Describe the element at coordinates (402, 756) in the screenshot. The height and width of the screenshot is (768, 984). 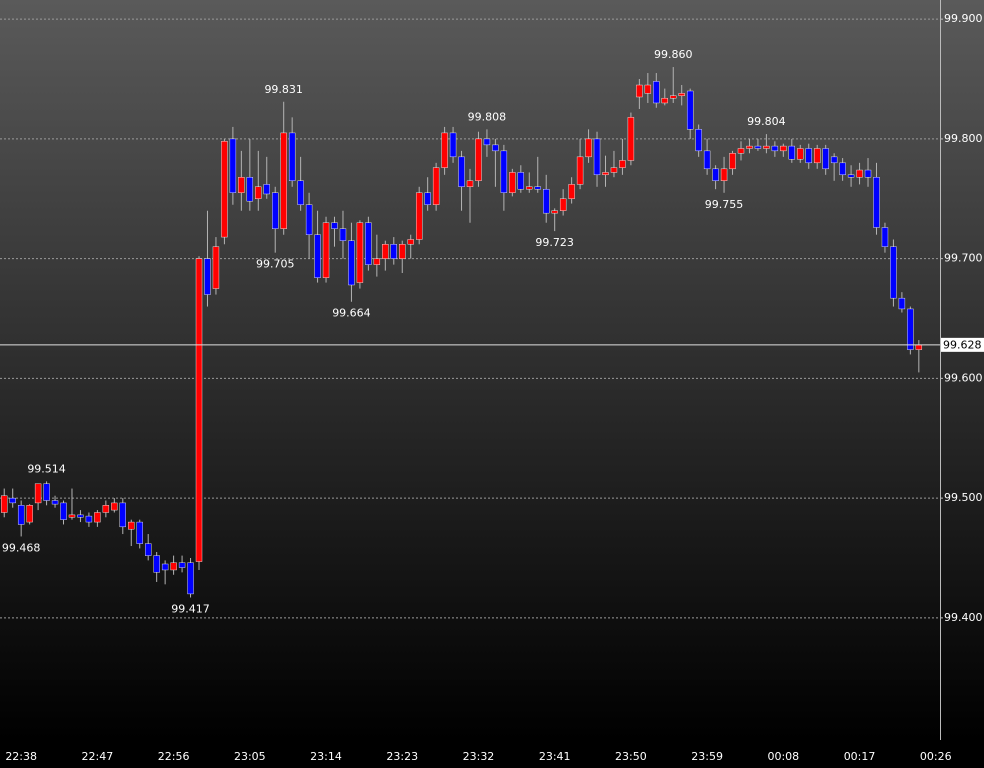
I see `x-tick-label: 23:23` at that location.